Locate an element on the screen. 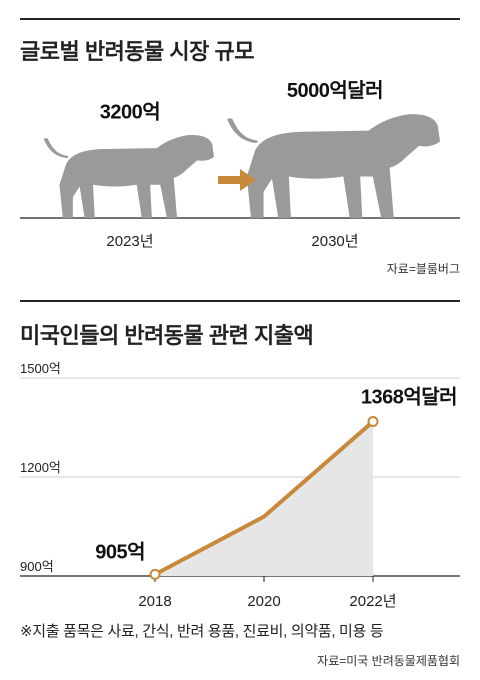 The width and height of the screenshot is (480, 680). dog-category-label-1: 2030년 is located at coordinates (334, 241).